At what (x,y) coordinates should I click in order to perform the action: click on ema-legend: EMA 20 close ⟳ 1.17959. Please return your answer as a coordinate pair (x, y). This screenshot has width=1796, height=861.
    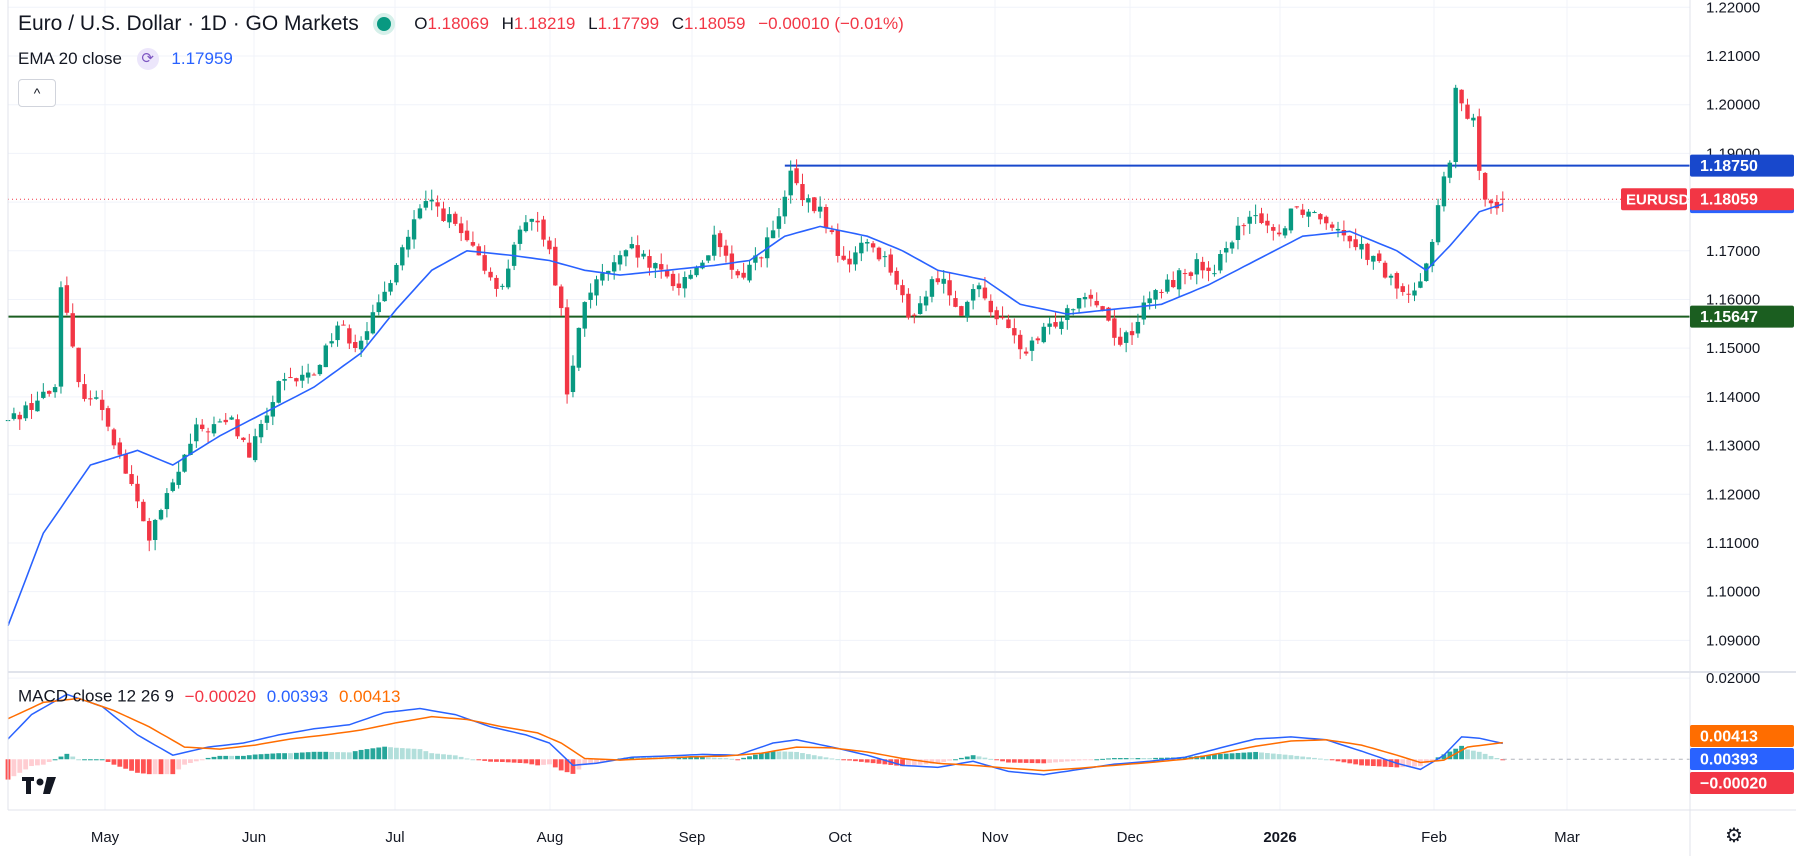
    Looking at the image, I should click on (125, 59).